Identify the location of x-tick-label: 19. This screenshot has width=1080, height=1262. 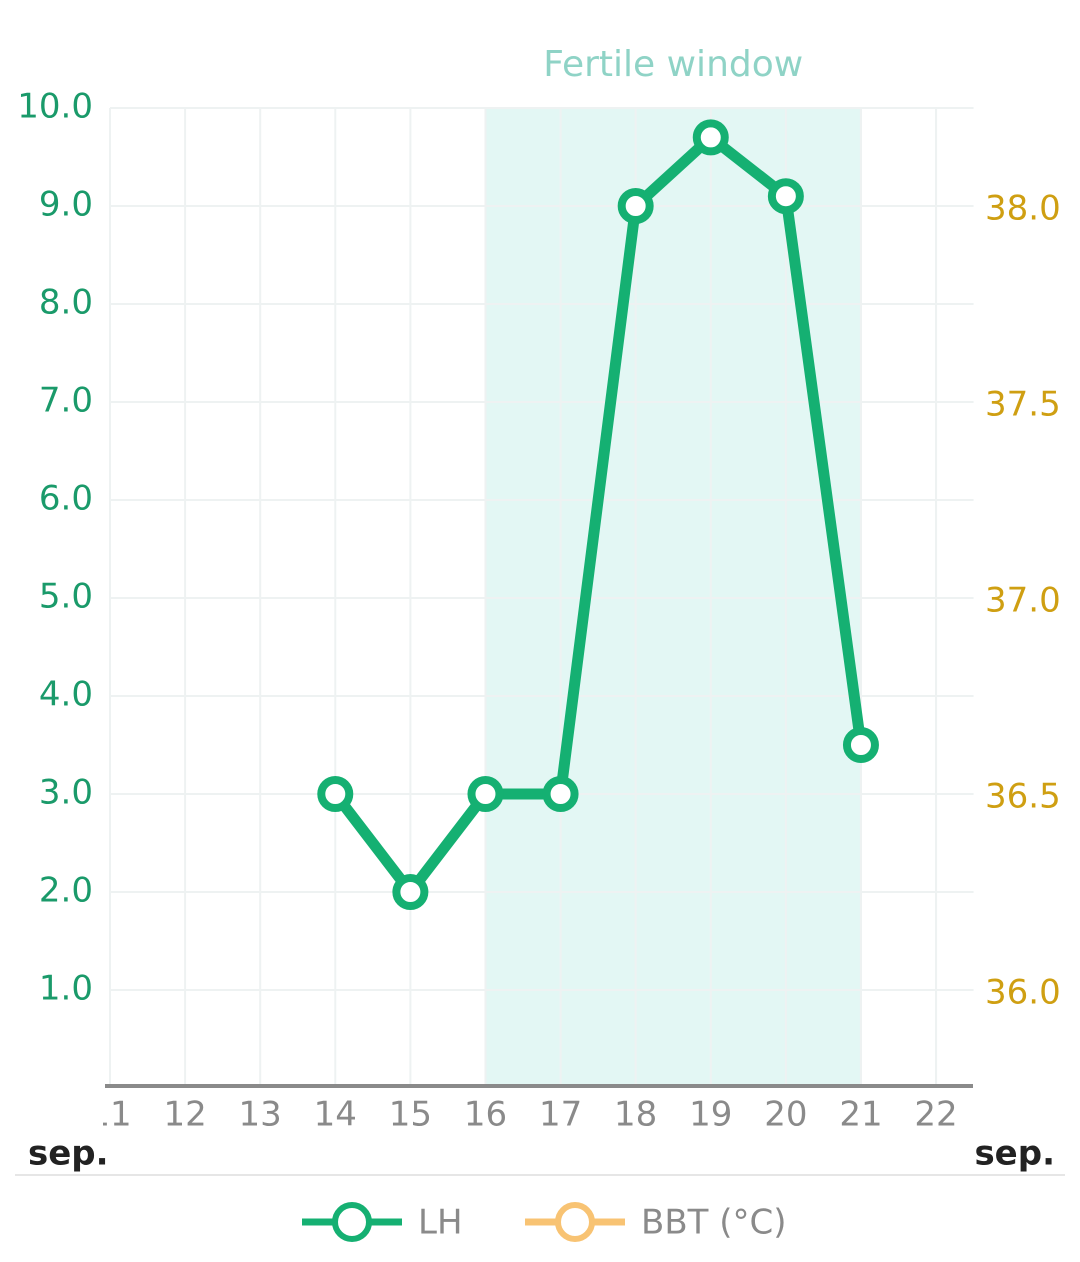
(710, 1115).